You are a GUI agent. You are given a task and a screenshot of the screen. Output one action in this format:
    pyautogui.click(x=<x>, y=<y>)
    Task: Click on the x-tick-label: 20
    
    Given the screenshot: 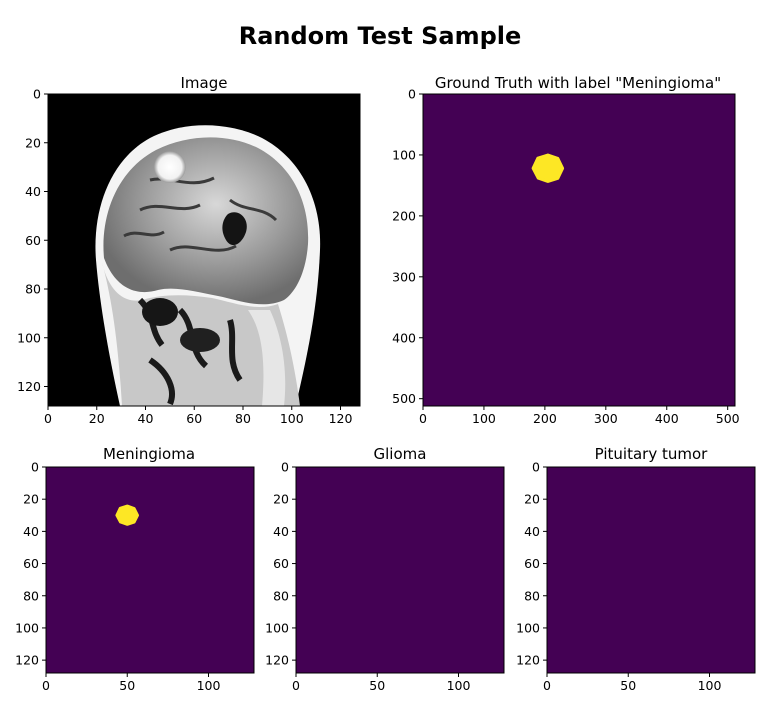 What is the action you would take?
    pyautogui.click(x=97, y=418)
    